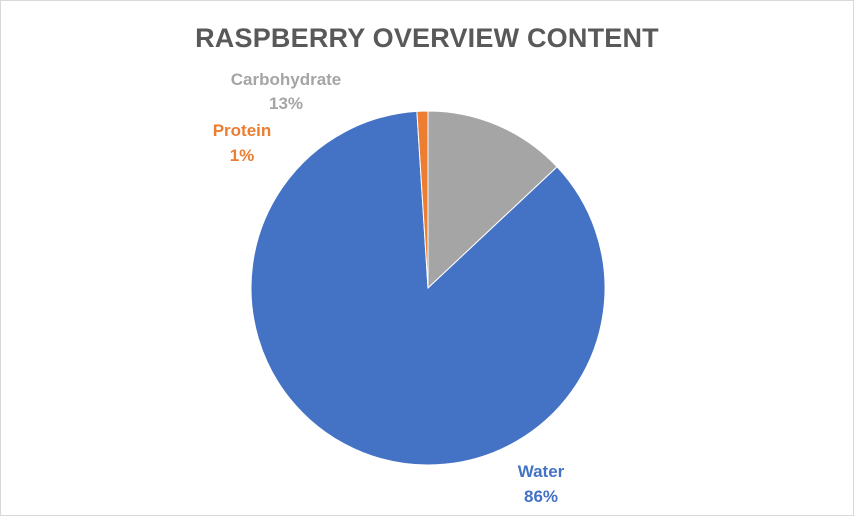 The width and height of the screenshot is (854, 516). Describe the element at coordinates (541, 471) in the screenshot. I see `data-label-water-name: Water` at that location.